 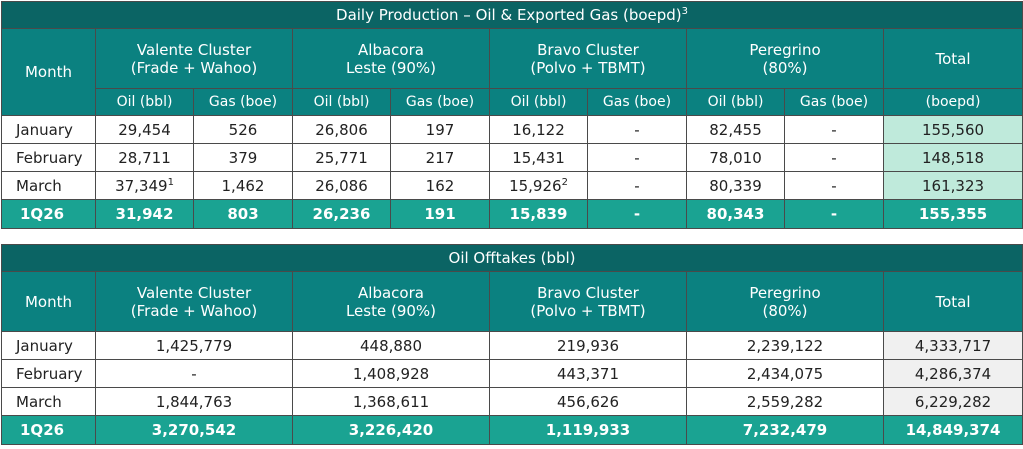 I want to click on summary-cell: 26,236, so click(x=341, y=214).